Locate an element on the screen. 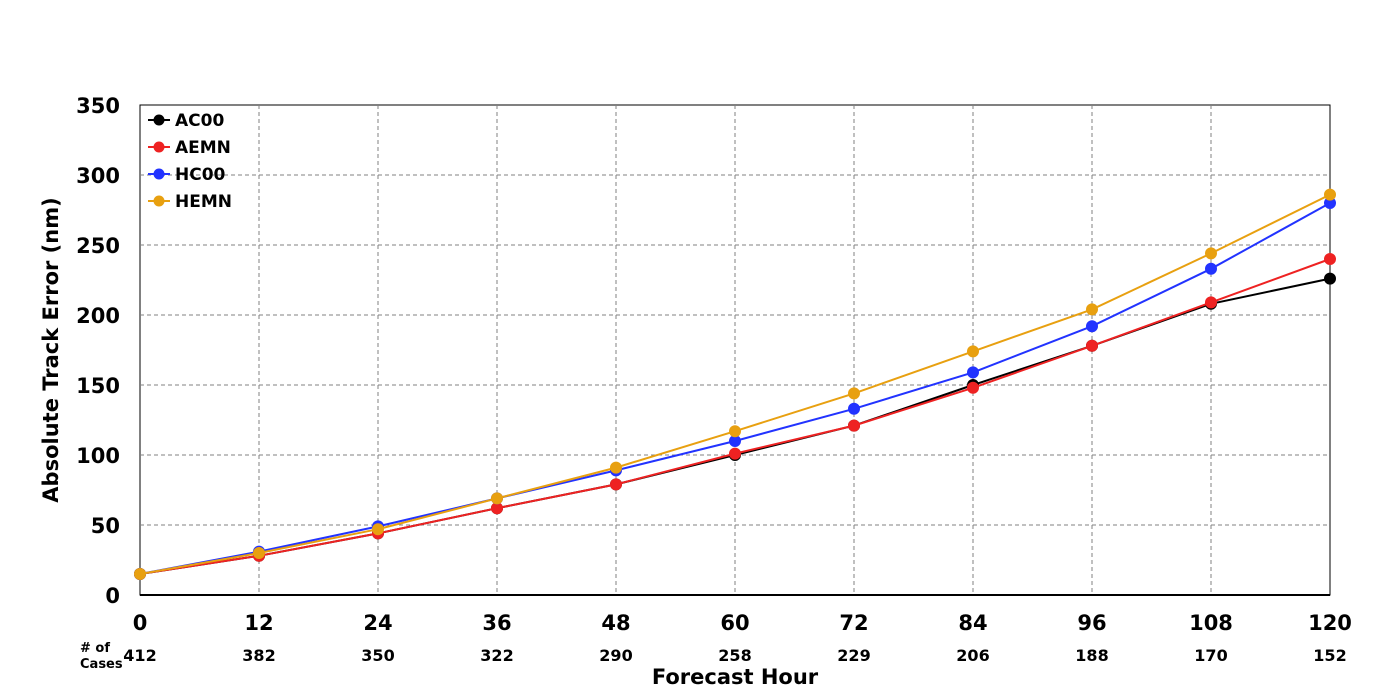 This screenshot has width=1400, height=700. x-tick-label: 108 is located at coordinates (1211, 623).